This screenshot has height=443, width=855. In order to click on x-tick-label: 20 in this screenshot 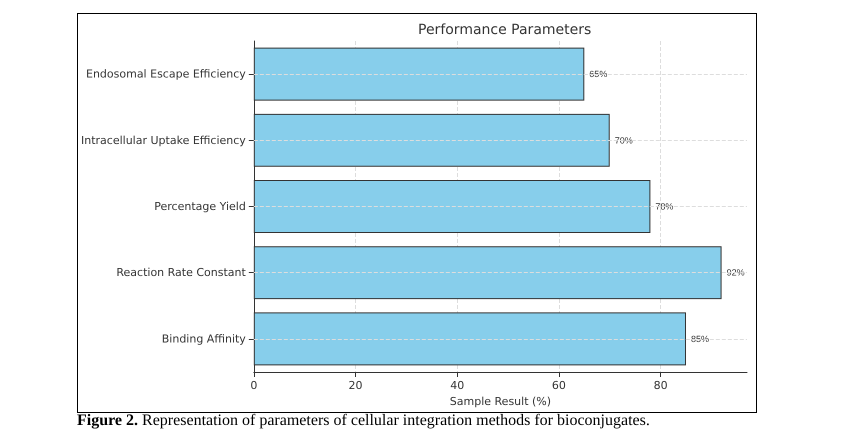, I will do `click(355, 385)`.